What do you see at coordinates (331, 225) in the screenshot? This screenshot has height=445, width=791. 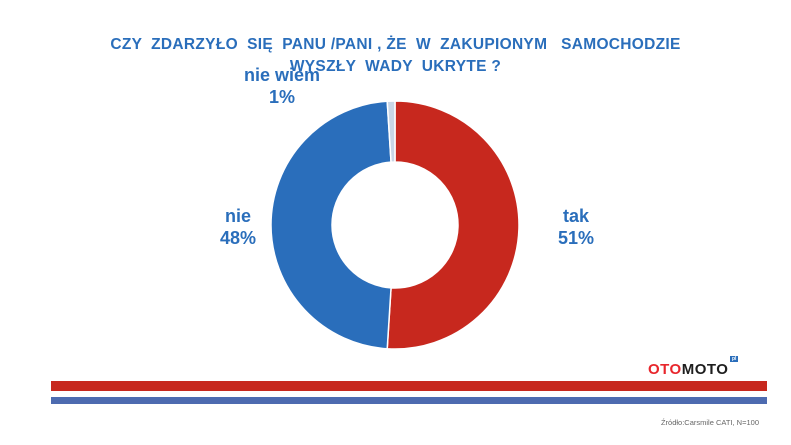 I see `slice-nie` at bounding box center [331, 225].